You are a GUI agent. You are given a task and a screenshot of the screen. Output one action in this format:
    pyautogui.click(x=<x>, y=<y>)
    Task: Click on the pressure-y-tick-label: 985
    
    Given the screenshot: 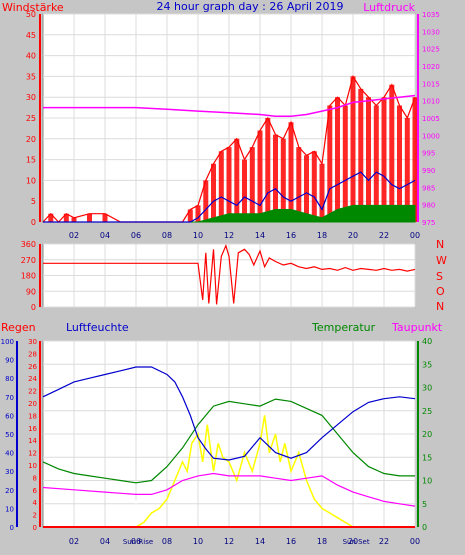 What is the action you would take?
    pyautogui.click(x=428, y=188)
    